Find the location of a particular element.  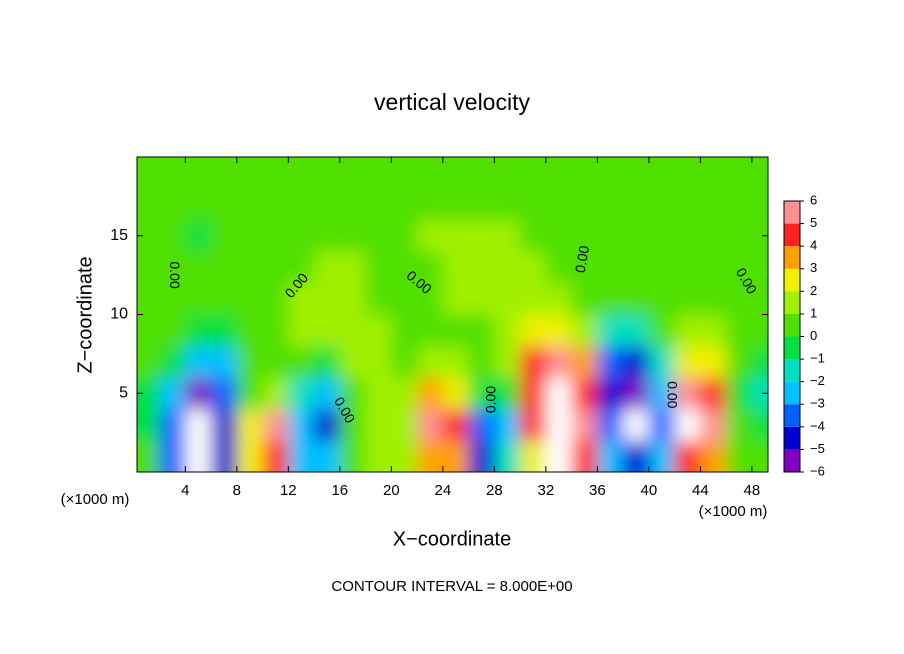

y-tick-label: 15 is located at coordinates (119, 235).